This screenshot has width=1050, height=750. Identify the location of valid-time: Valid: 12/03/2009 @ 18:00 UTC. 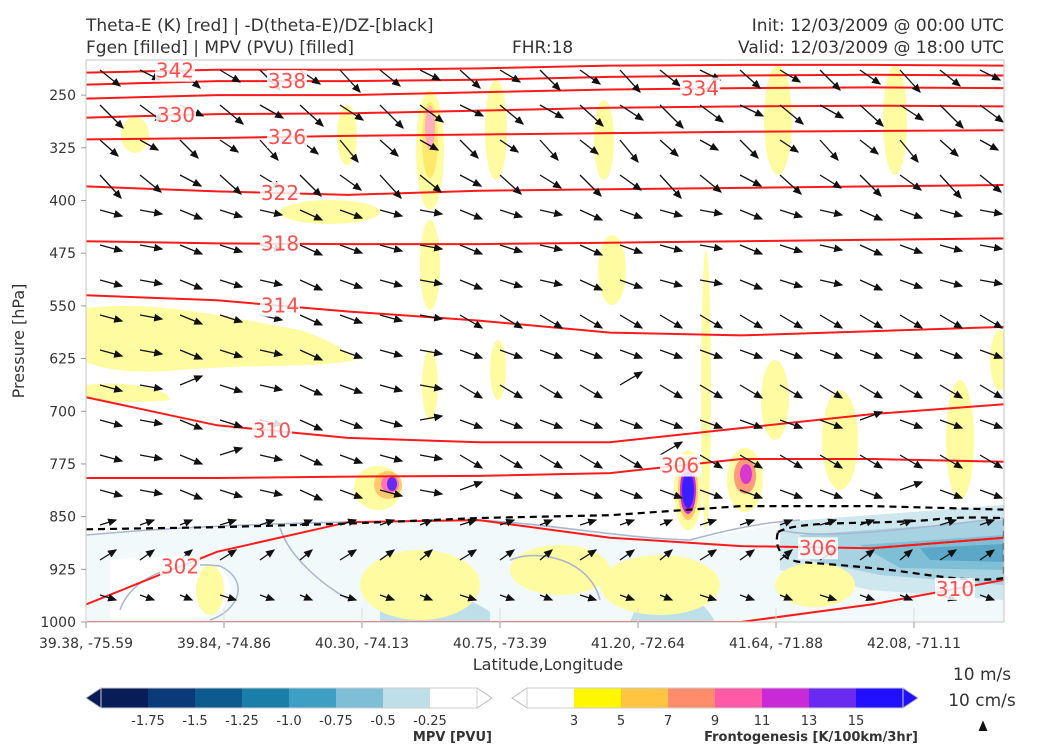
(871, 48).